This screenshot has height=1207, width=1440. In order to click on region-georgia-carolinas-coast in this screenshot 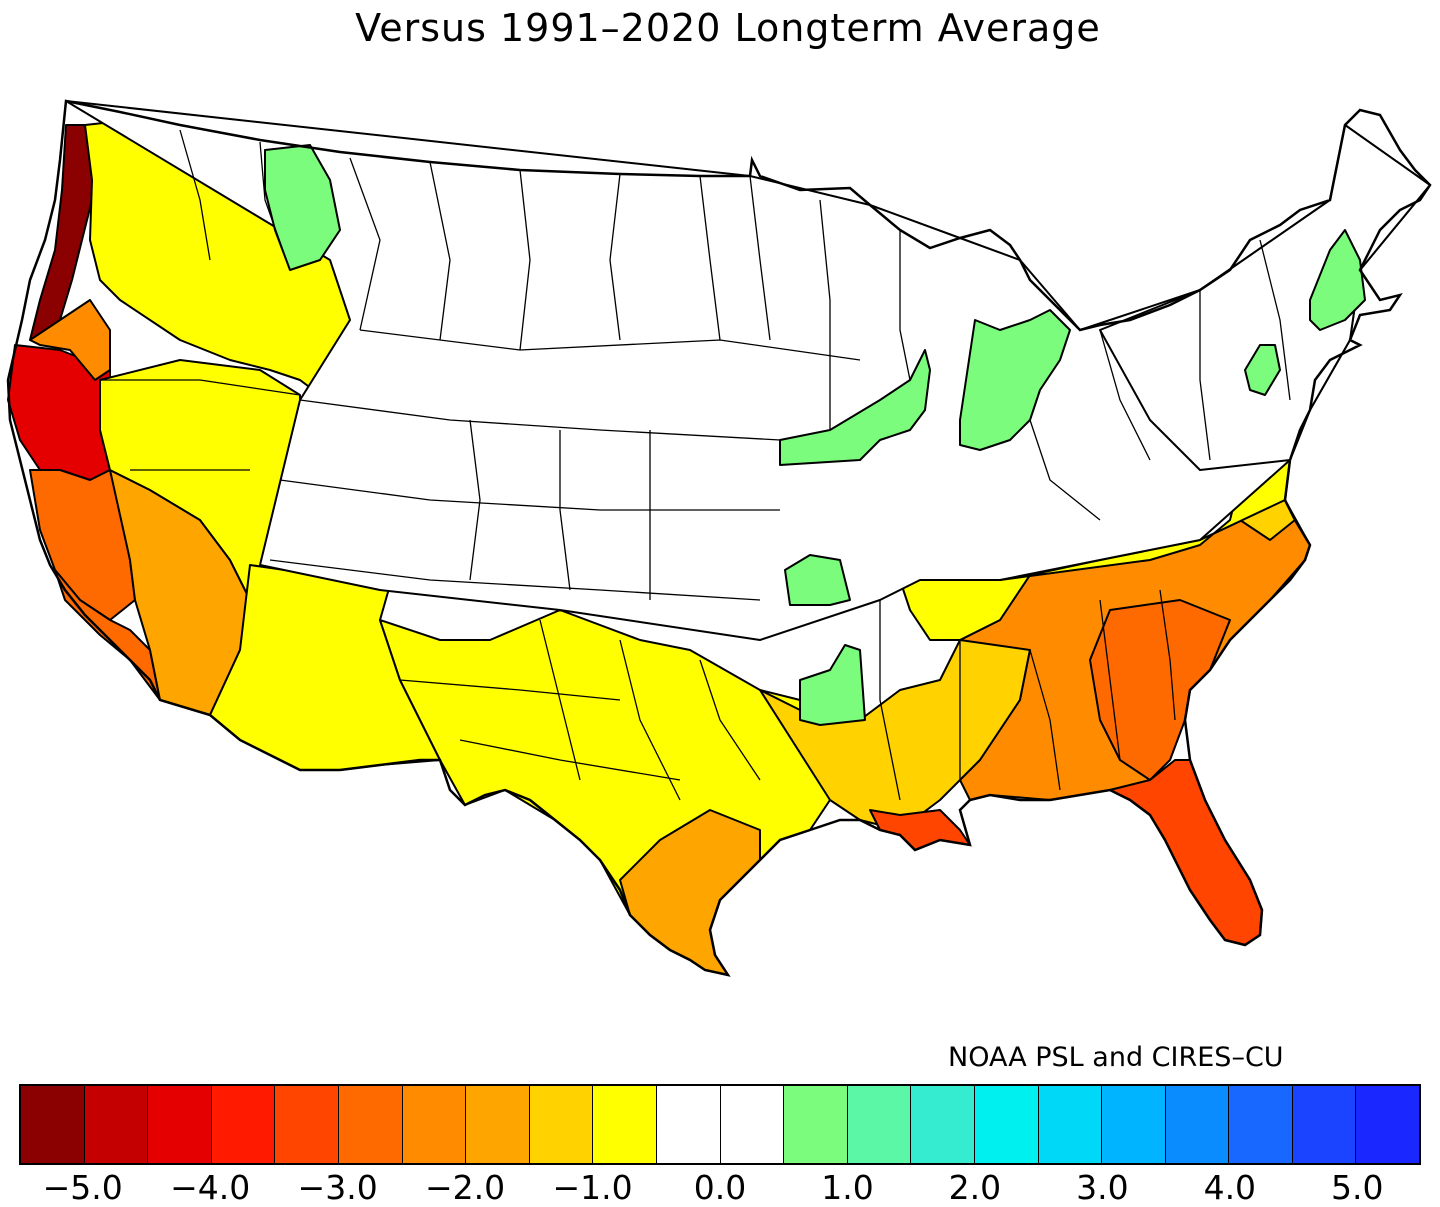, I will do `click(1160, 690)`.